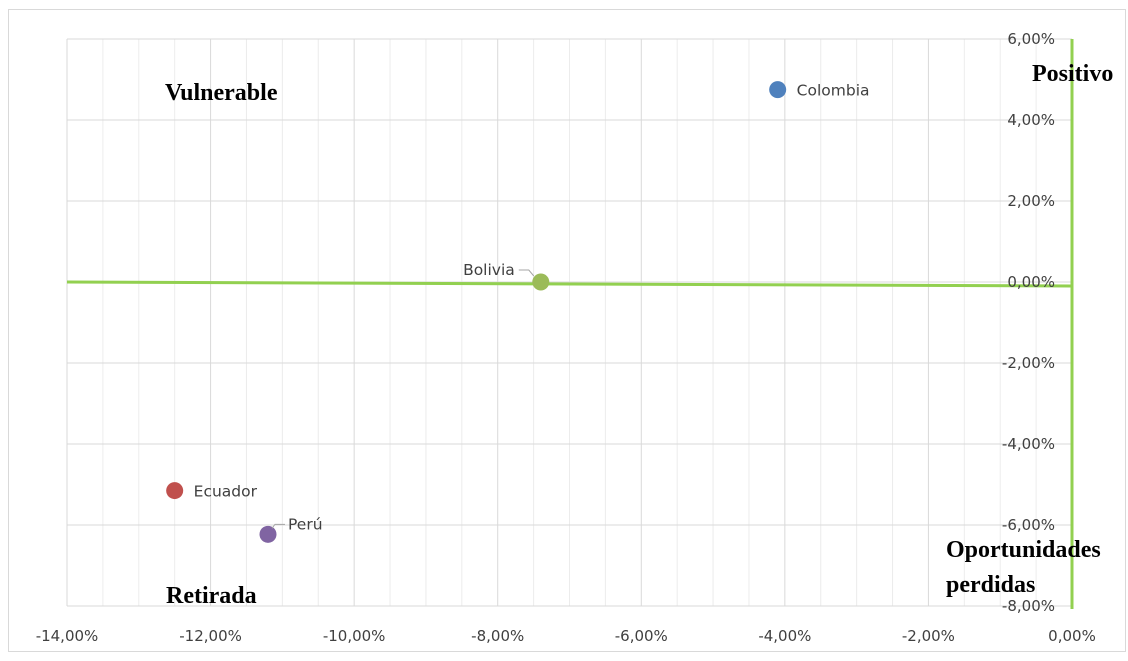 The height and width of the screenshot is (661, 1128). What do you see at coordinates (784, 636) in the screenshot?
I see `x-tick-label: -4,00%` at bounding box center [784, 636].